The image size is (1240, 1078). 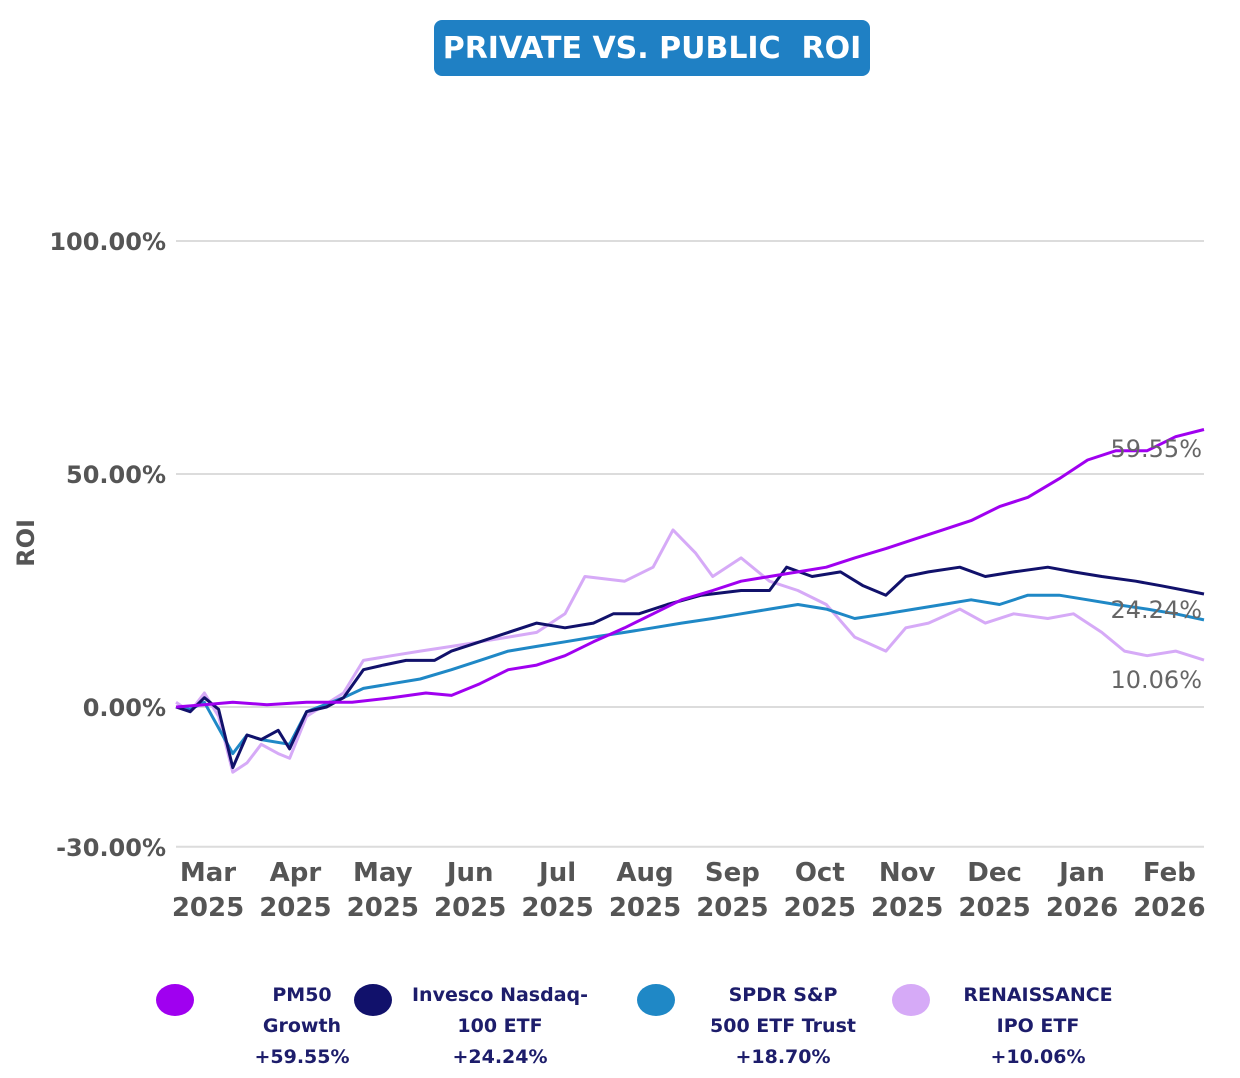 I want to click on legend-label-line: +10.06%, so click(x=1038, y=1057).